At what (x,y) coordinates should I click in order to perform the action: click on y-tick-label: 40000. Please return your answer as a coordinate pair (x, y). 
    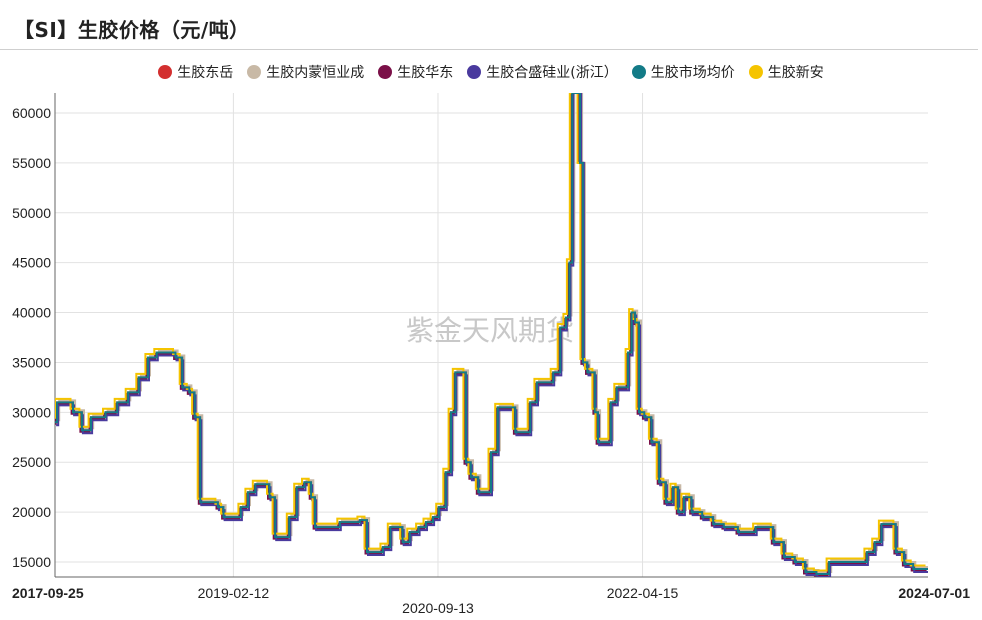
    Looking at the image, I should click on (31, 313).